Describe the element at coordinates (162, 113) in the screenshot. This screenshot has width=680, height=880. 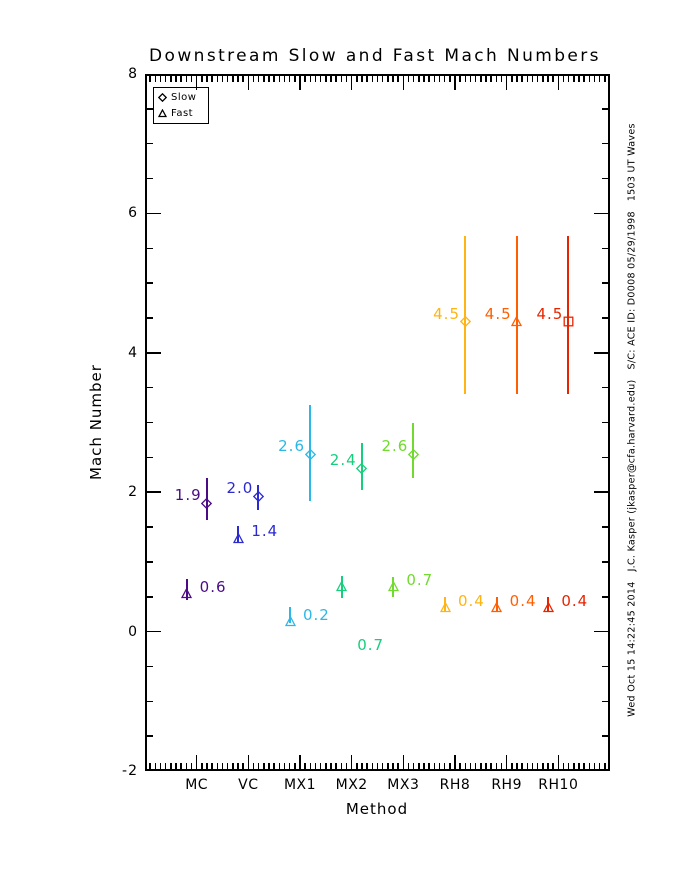
I see `triangle-icon` at that location.